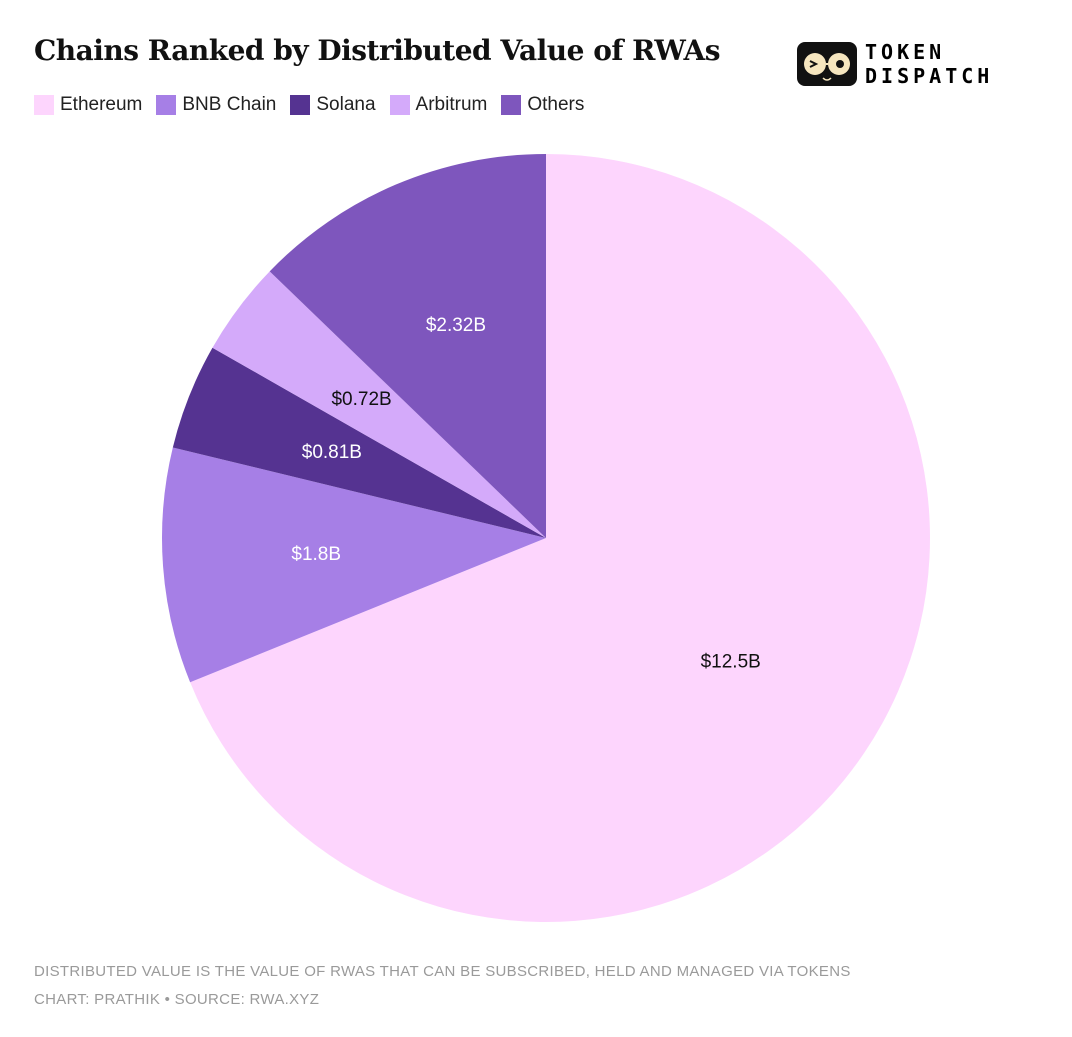 The image size is (1072, 1037). Describe the element at coordinates (456, 325) in the screenshot. I see `data-label: $2.32B` at that location.